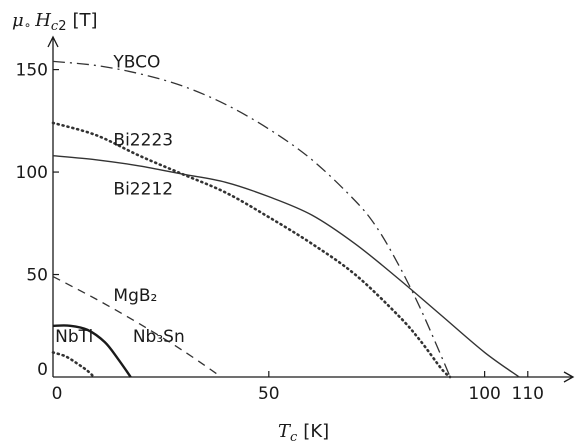 The width and height of the screenshot is (579, 448). I want to click on y-tick-label: 150, so click(32, 71).